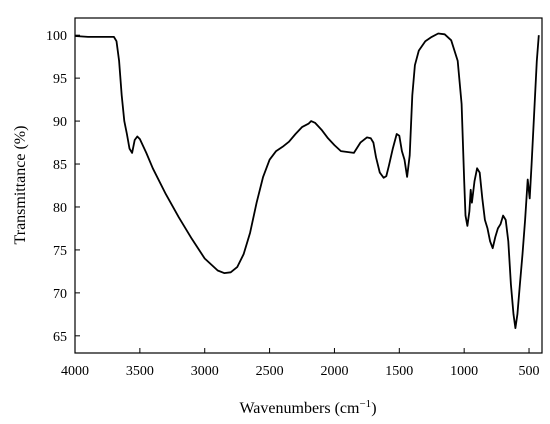 The image size is (550, 424). Describe the element at coordinates (140, 371) in the screenshot. I see `x-tick-label: 3500` at that location.